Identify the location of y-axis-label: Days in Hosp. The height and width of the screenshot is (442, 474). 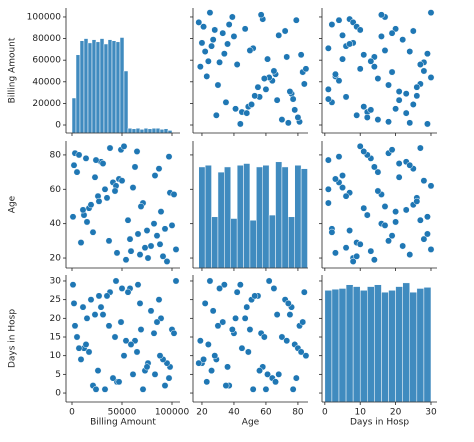
(13, 338).